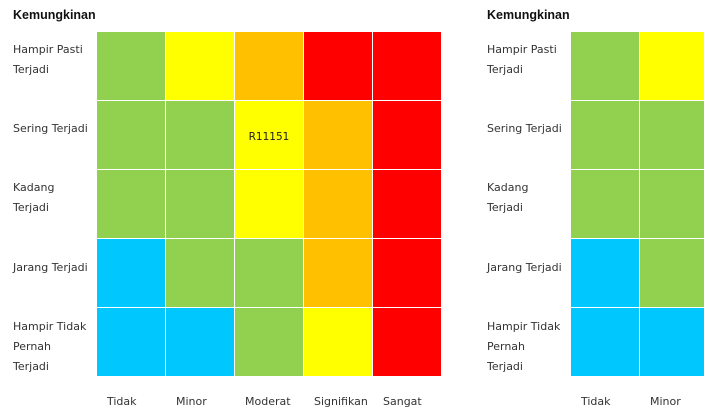 The height and width of the screenshot is (412, 704). I want to click on risk-cell-yellow: R11151, so click(269, 135).